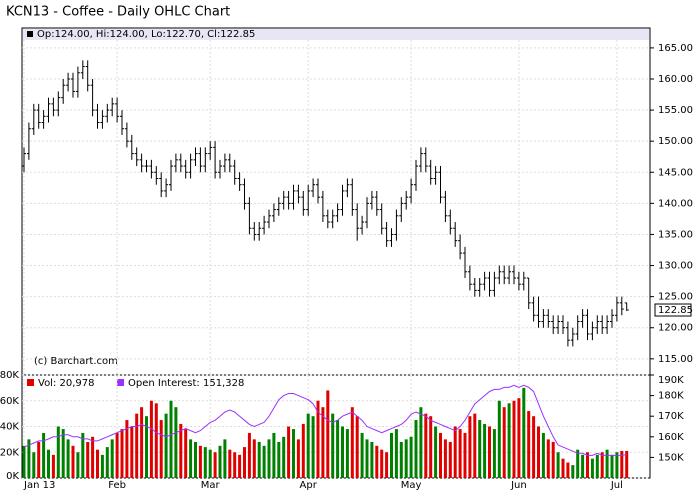 The width and height of the screenshot is (696, 492). Describe the element at coordinates (211, 485) in the screenshot. I see `x-tick-label: Mar` at that location.